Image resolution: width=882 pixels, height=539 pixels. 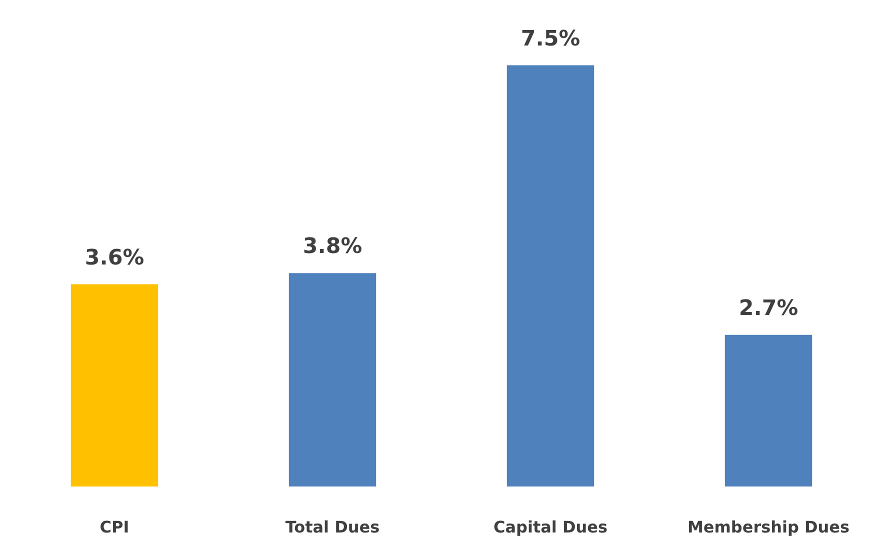 I want to click on data-label: 2.7%, so click(x=768, y=308).